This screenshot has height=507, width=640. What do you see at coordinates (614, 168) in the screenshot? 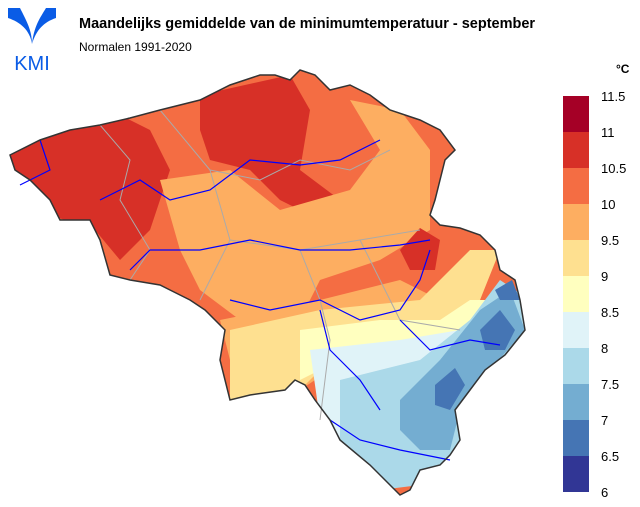
I see `legend-tick-label: 10.5` at bounding box center [614, 168].